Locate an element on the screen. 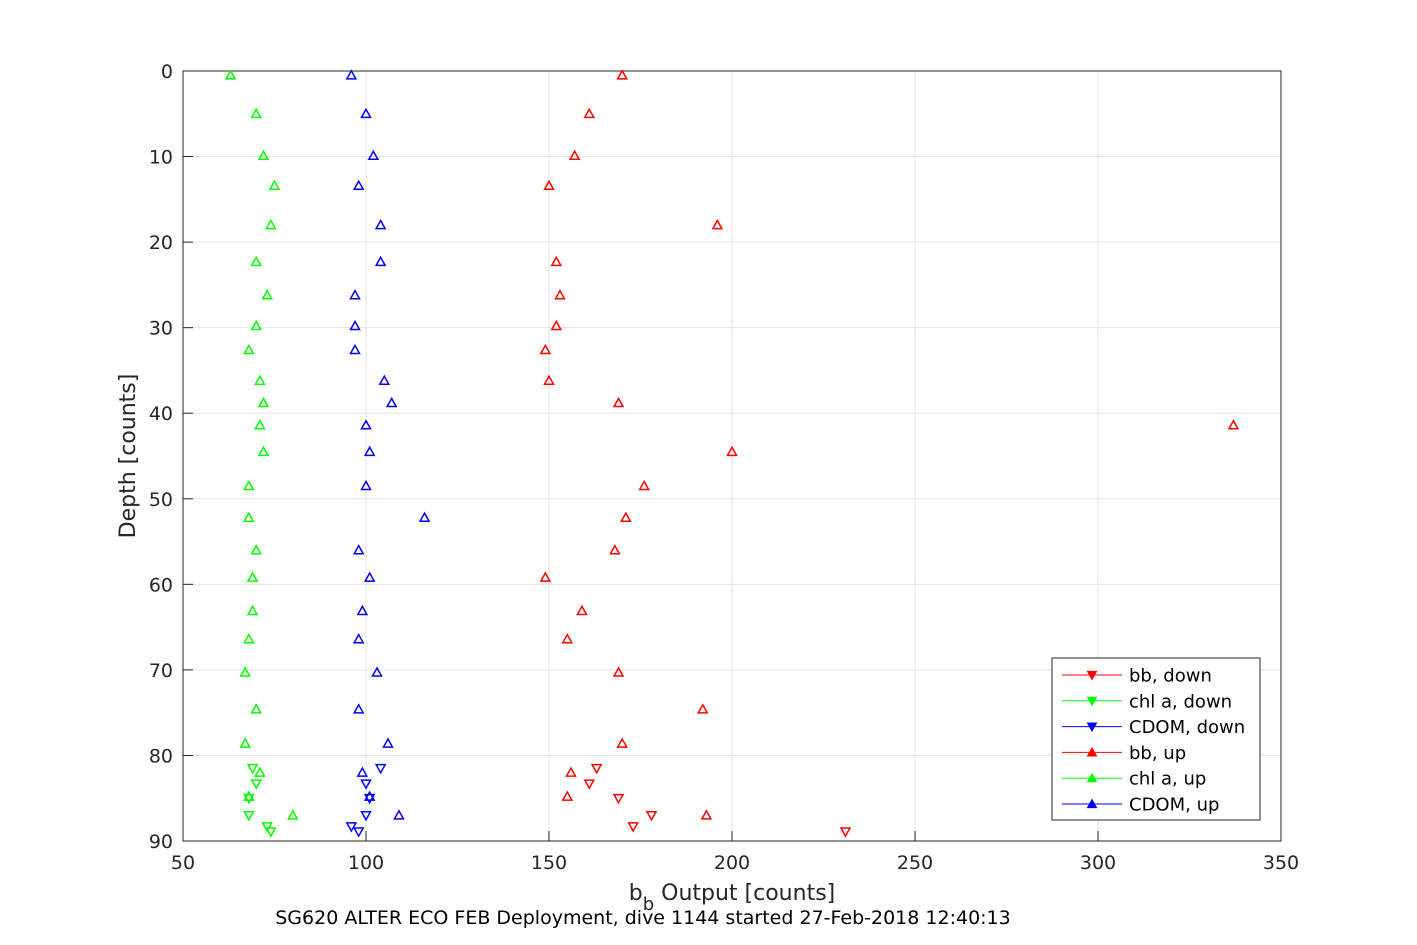  x-tick-label: 300 is located at coordinates (1098, 863).